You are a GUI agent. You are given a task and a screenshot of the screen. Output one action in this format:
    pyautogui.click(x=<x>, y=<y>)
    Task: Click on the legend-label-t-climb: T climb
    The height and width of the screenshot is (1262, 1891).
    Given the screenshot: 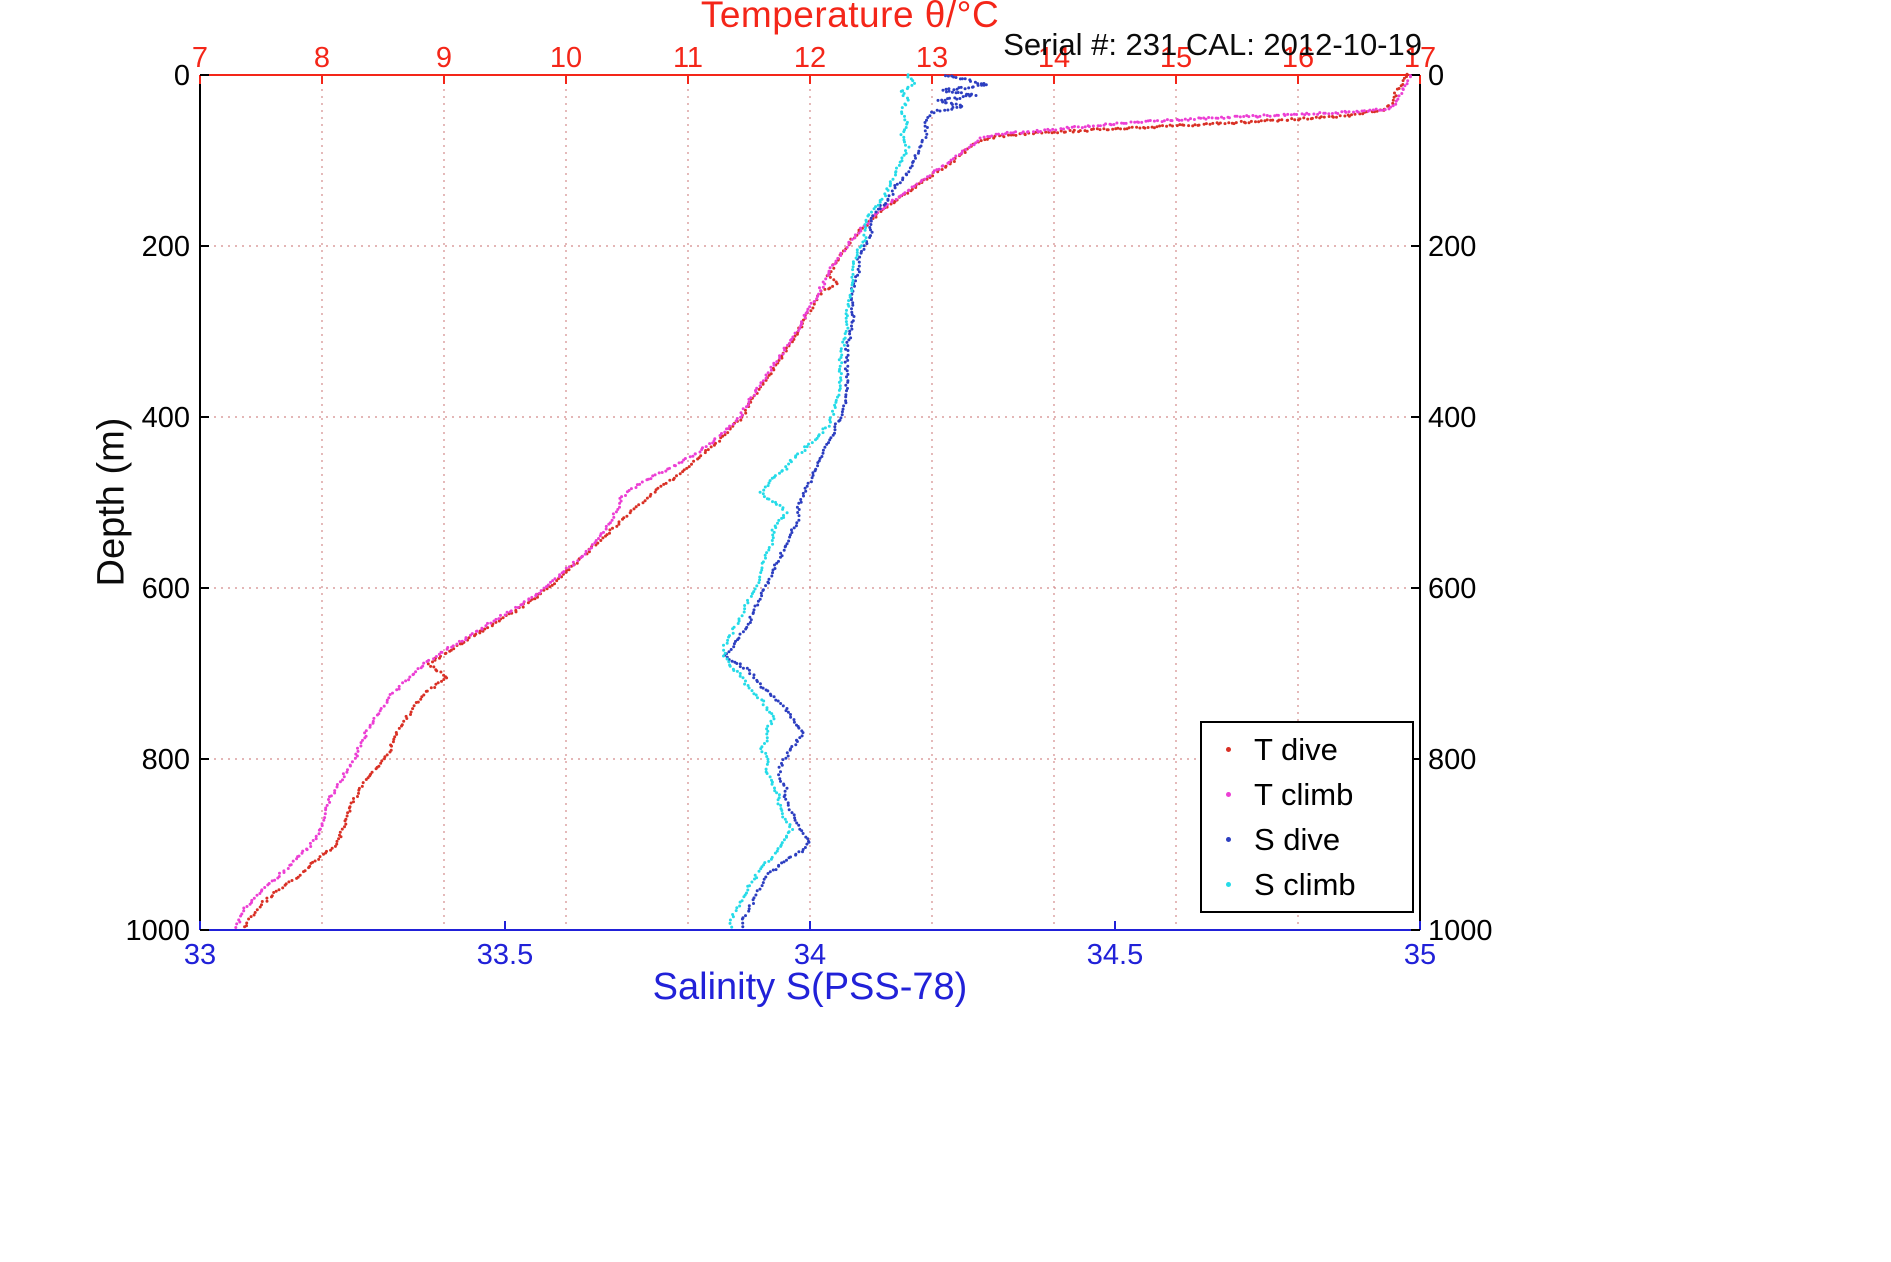 What is the action you would take?
    pyautogui.click(x=1304, y=794)
    